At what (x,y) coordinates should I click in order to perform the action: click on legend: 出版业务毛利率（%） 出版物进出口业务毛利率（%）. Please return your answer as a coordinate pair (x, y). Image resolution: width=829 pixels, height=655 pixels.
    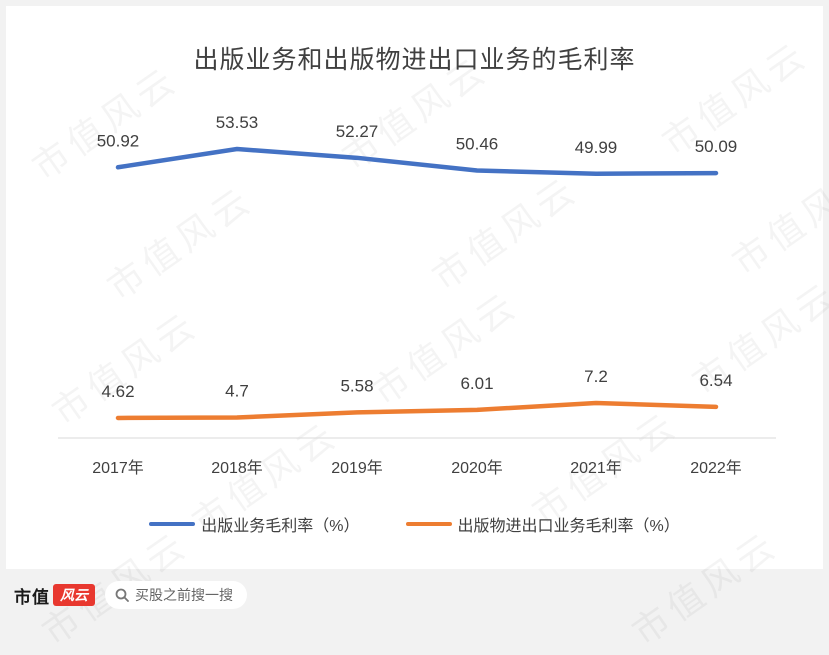
    Looking at the image, I should click on (414, 524).